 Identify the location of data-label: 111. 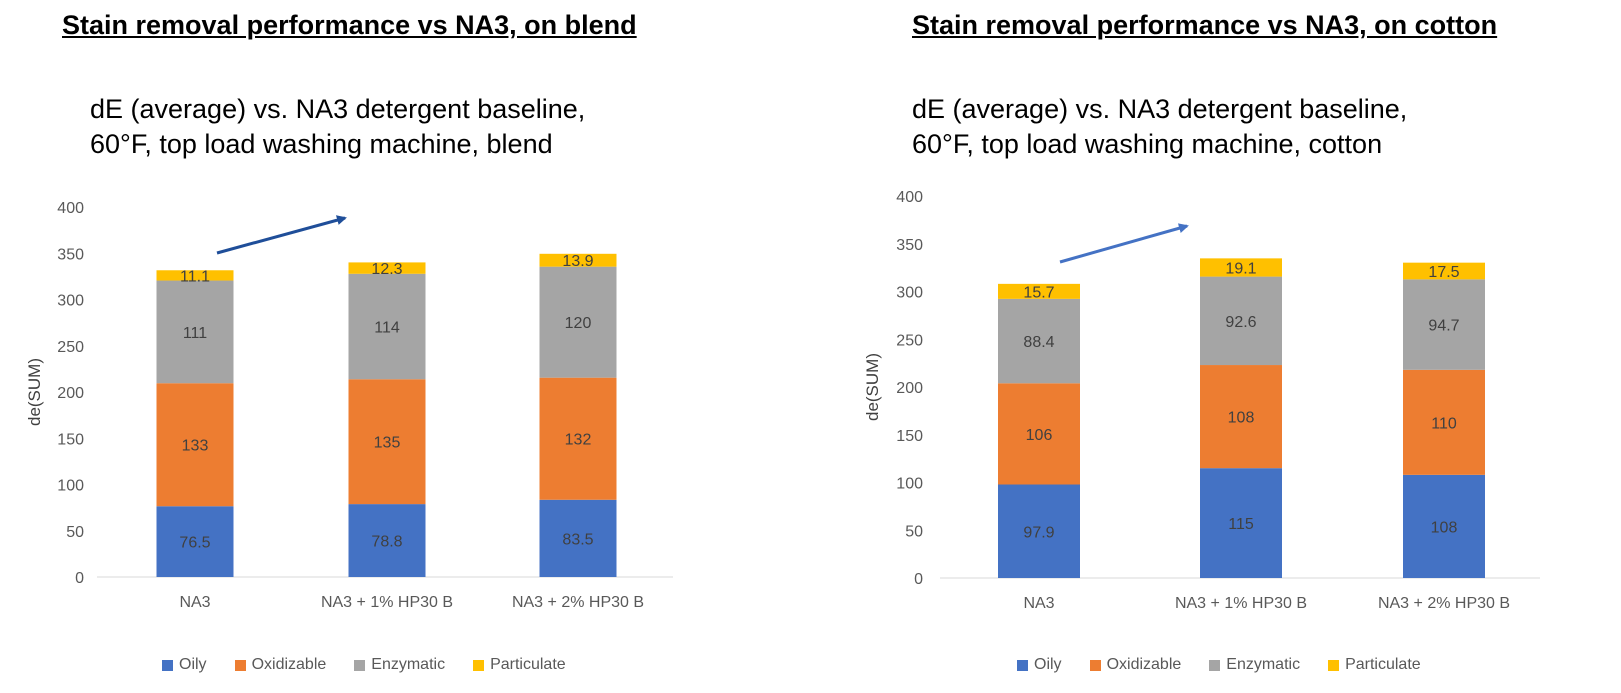
(195, 333).